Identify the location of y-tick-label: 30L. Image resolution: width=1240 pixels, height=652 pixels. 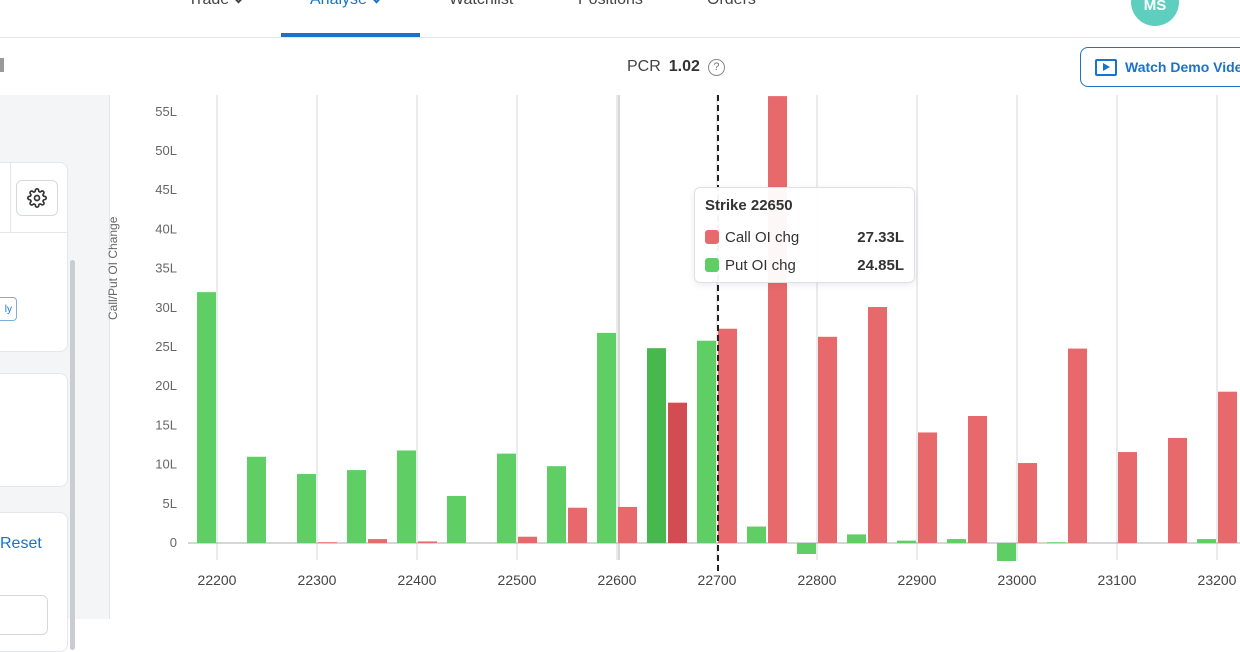
(166, 307).